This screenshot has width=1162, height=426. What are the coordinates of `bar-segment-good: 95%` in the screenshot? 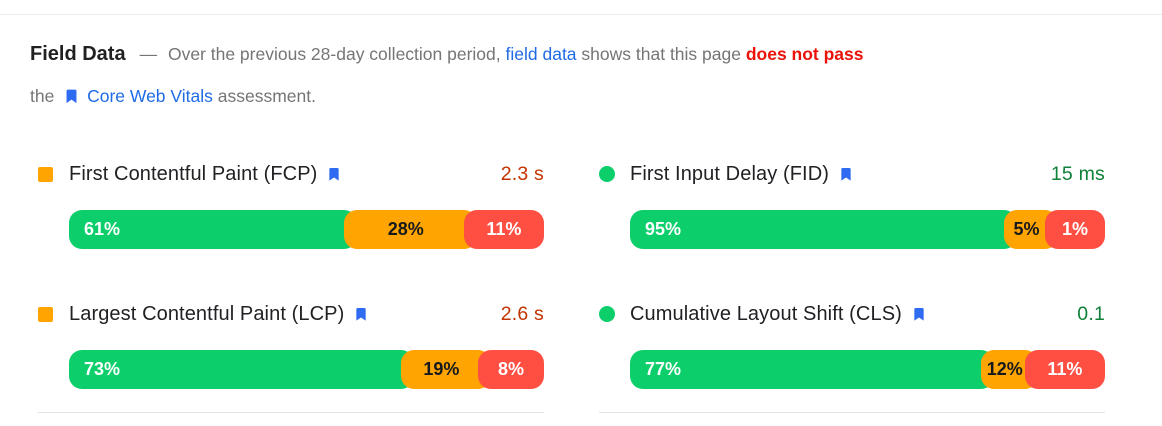 It's located at (823, 229).